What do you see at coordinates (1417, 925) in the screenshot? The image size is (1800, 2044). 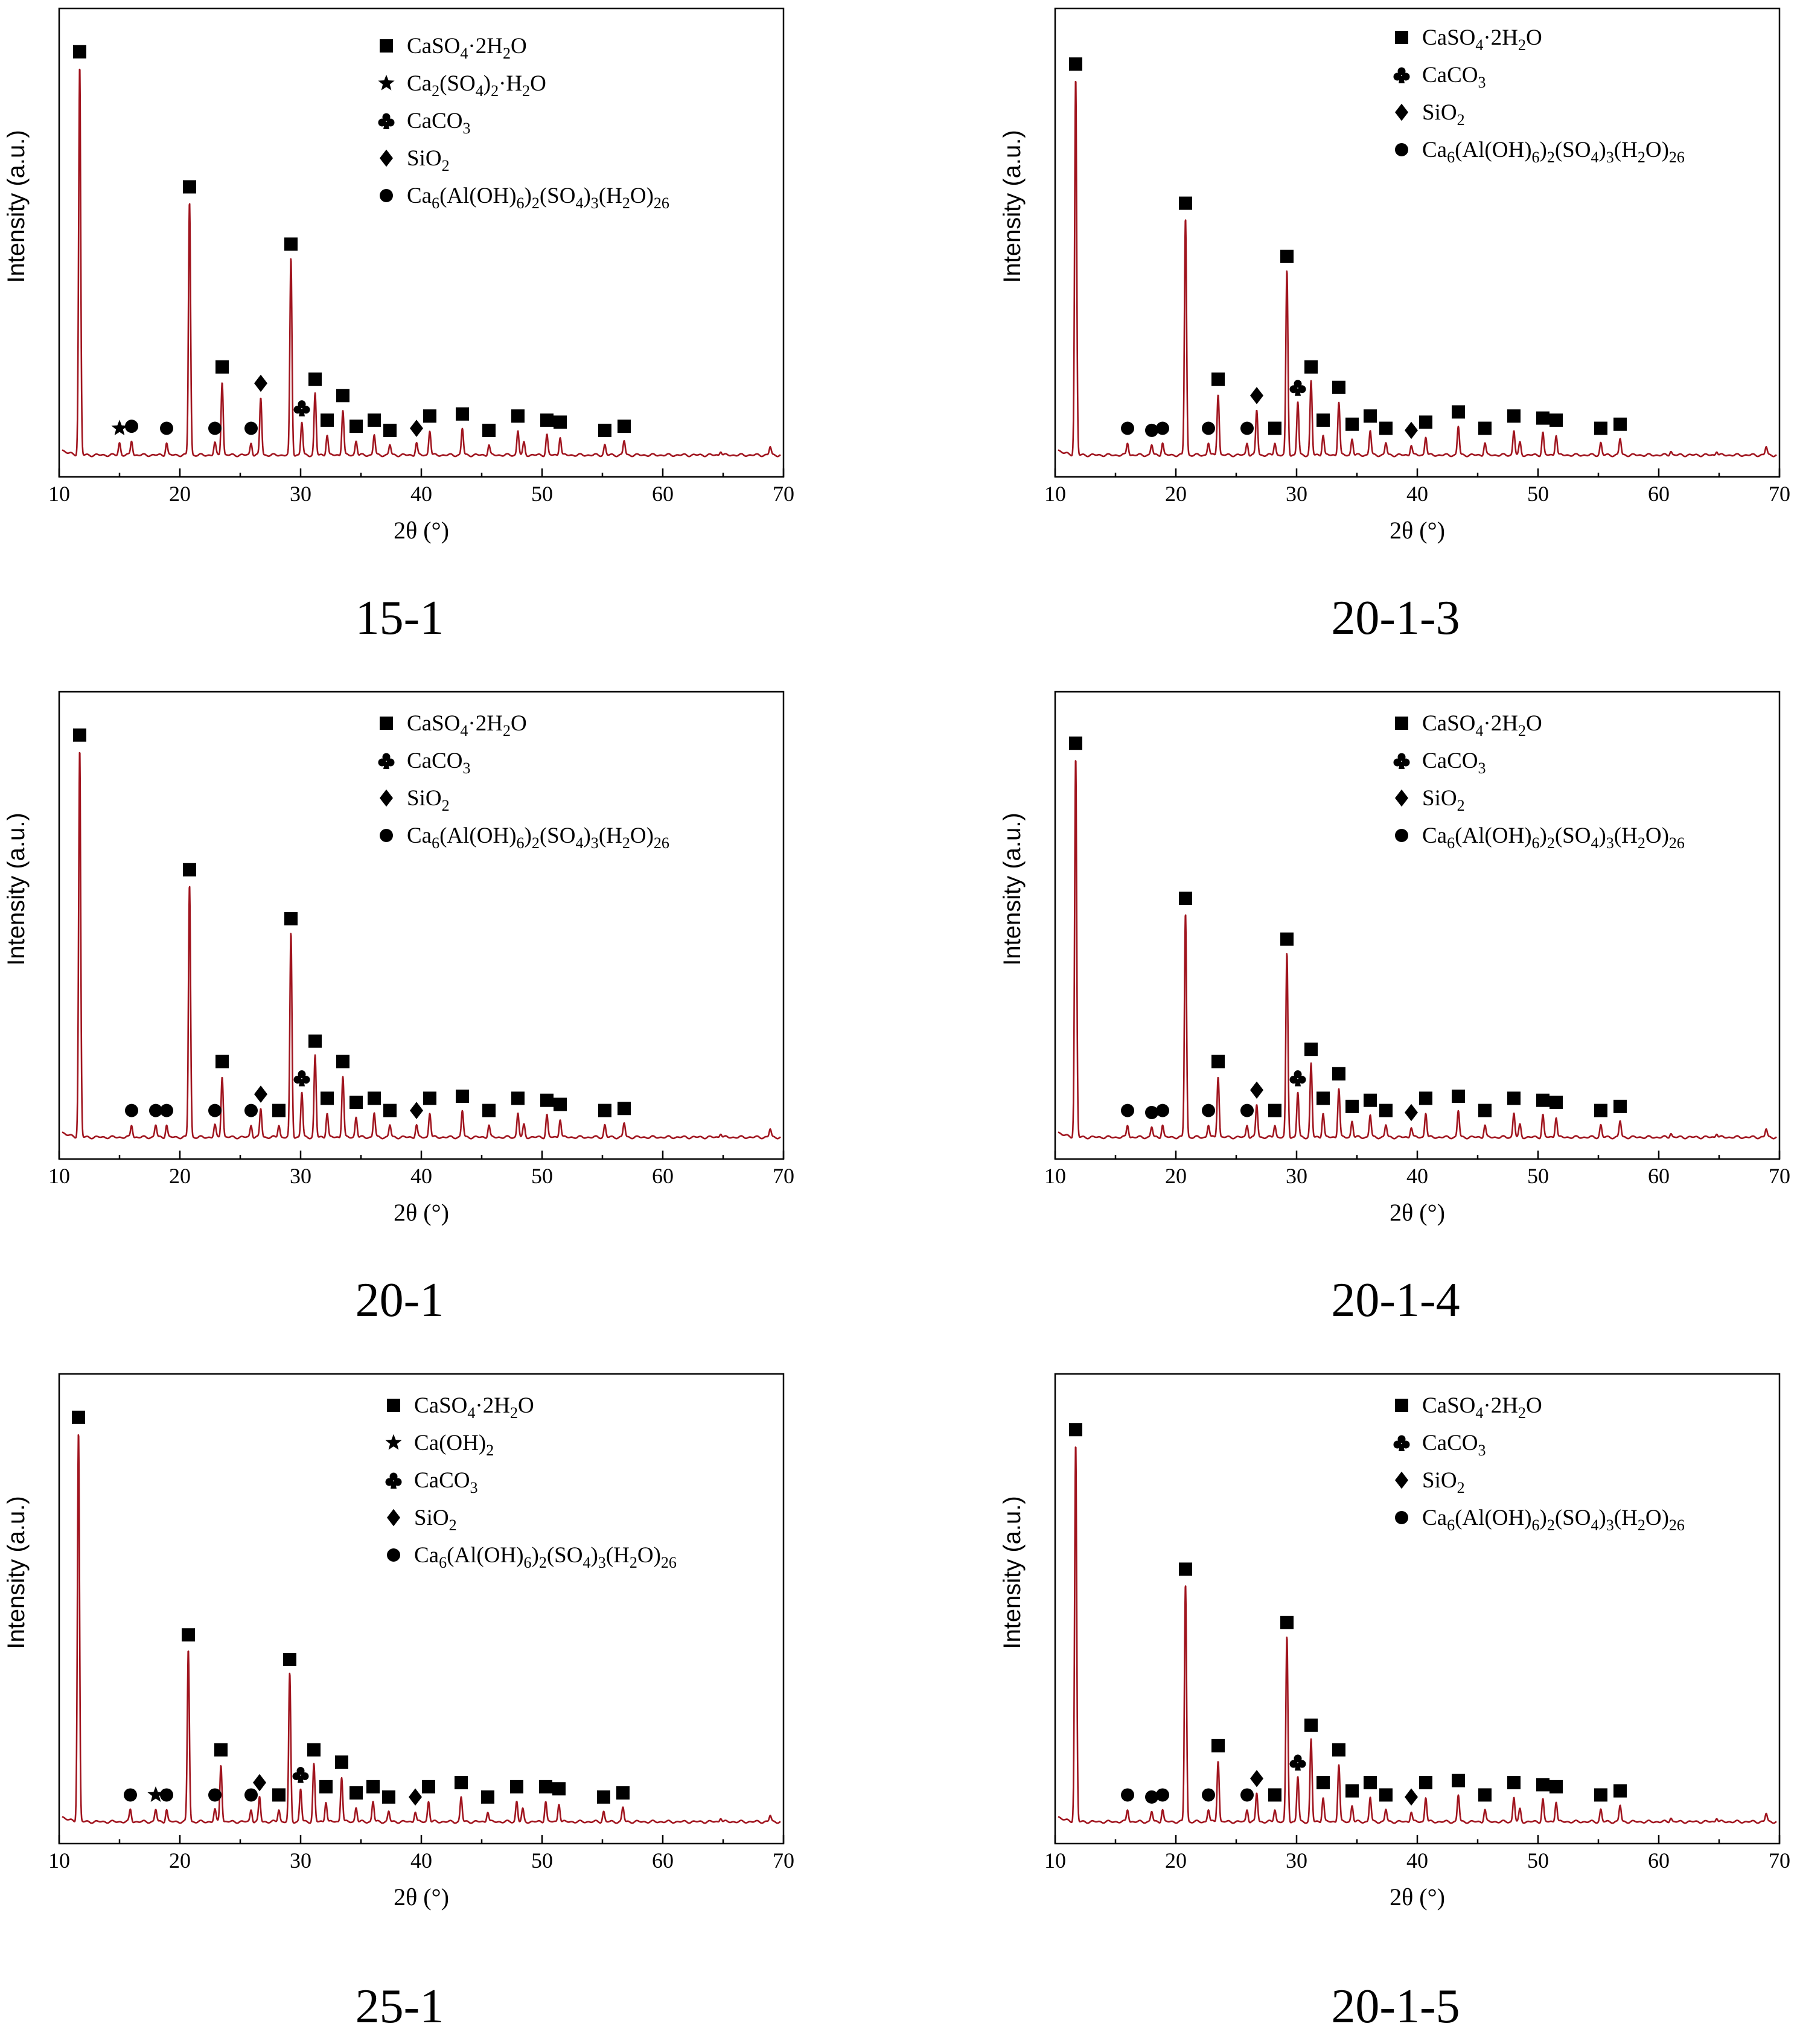 I see `plot-frame` at bounding box center [1417, 925].